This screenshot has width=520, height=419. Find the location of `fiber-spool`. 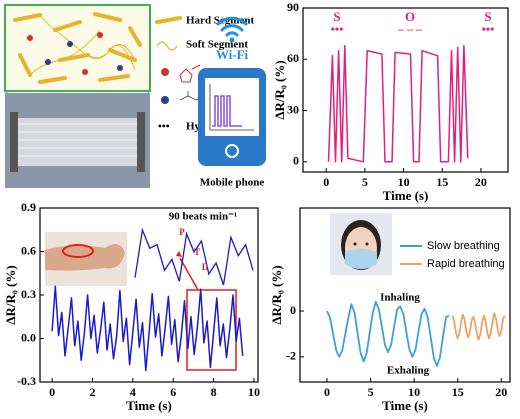

fiber-spool is located at coordinates (77, 142).